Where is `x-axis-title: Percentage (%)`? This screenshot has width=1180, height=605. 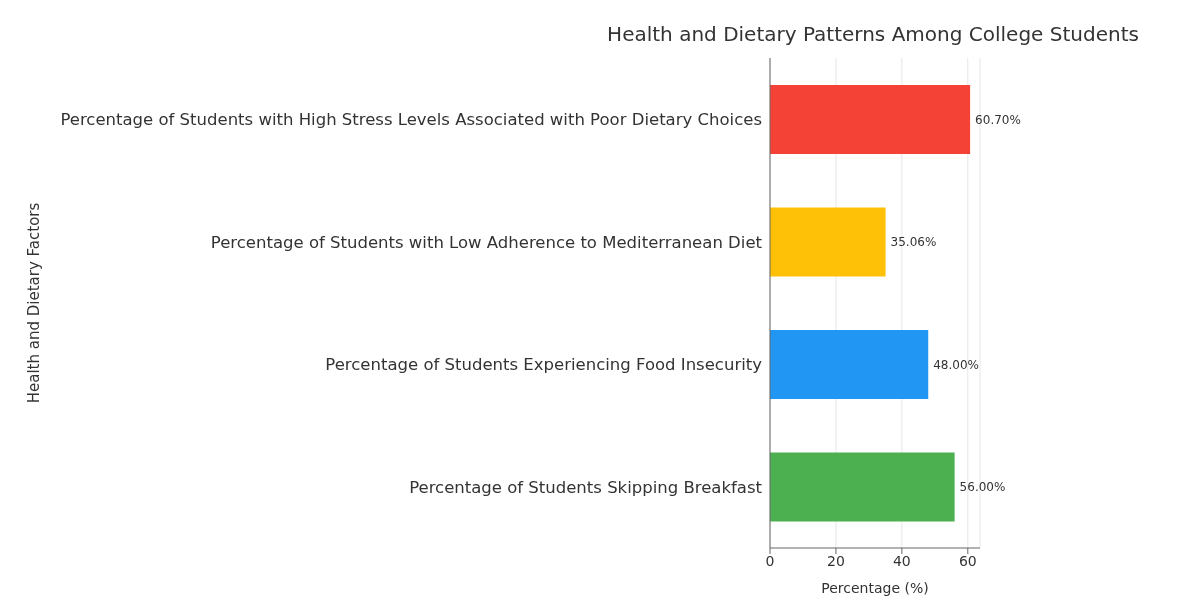 x-axis-title: Percentage (%) is located at coordinates (875, 588).